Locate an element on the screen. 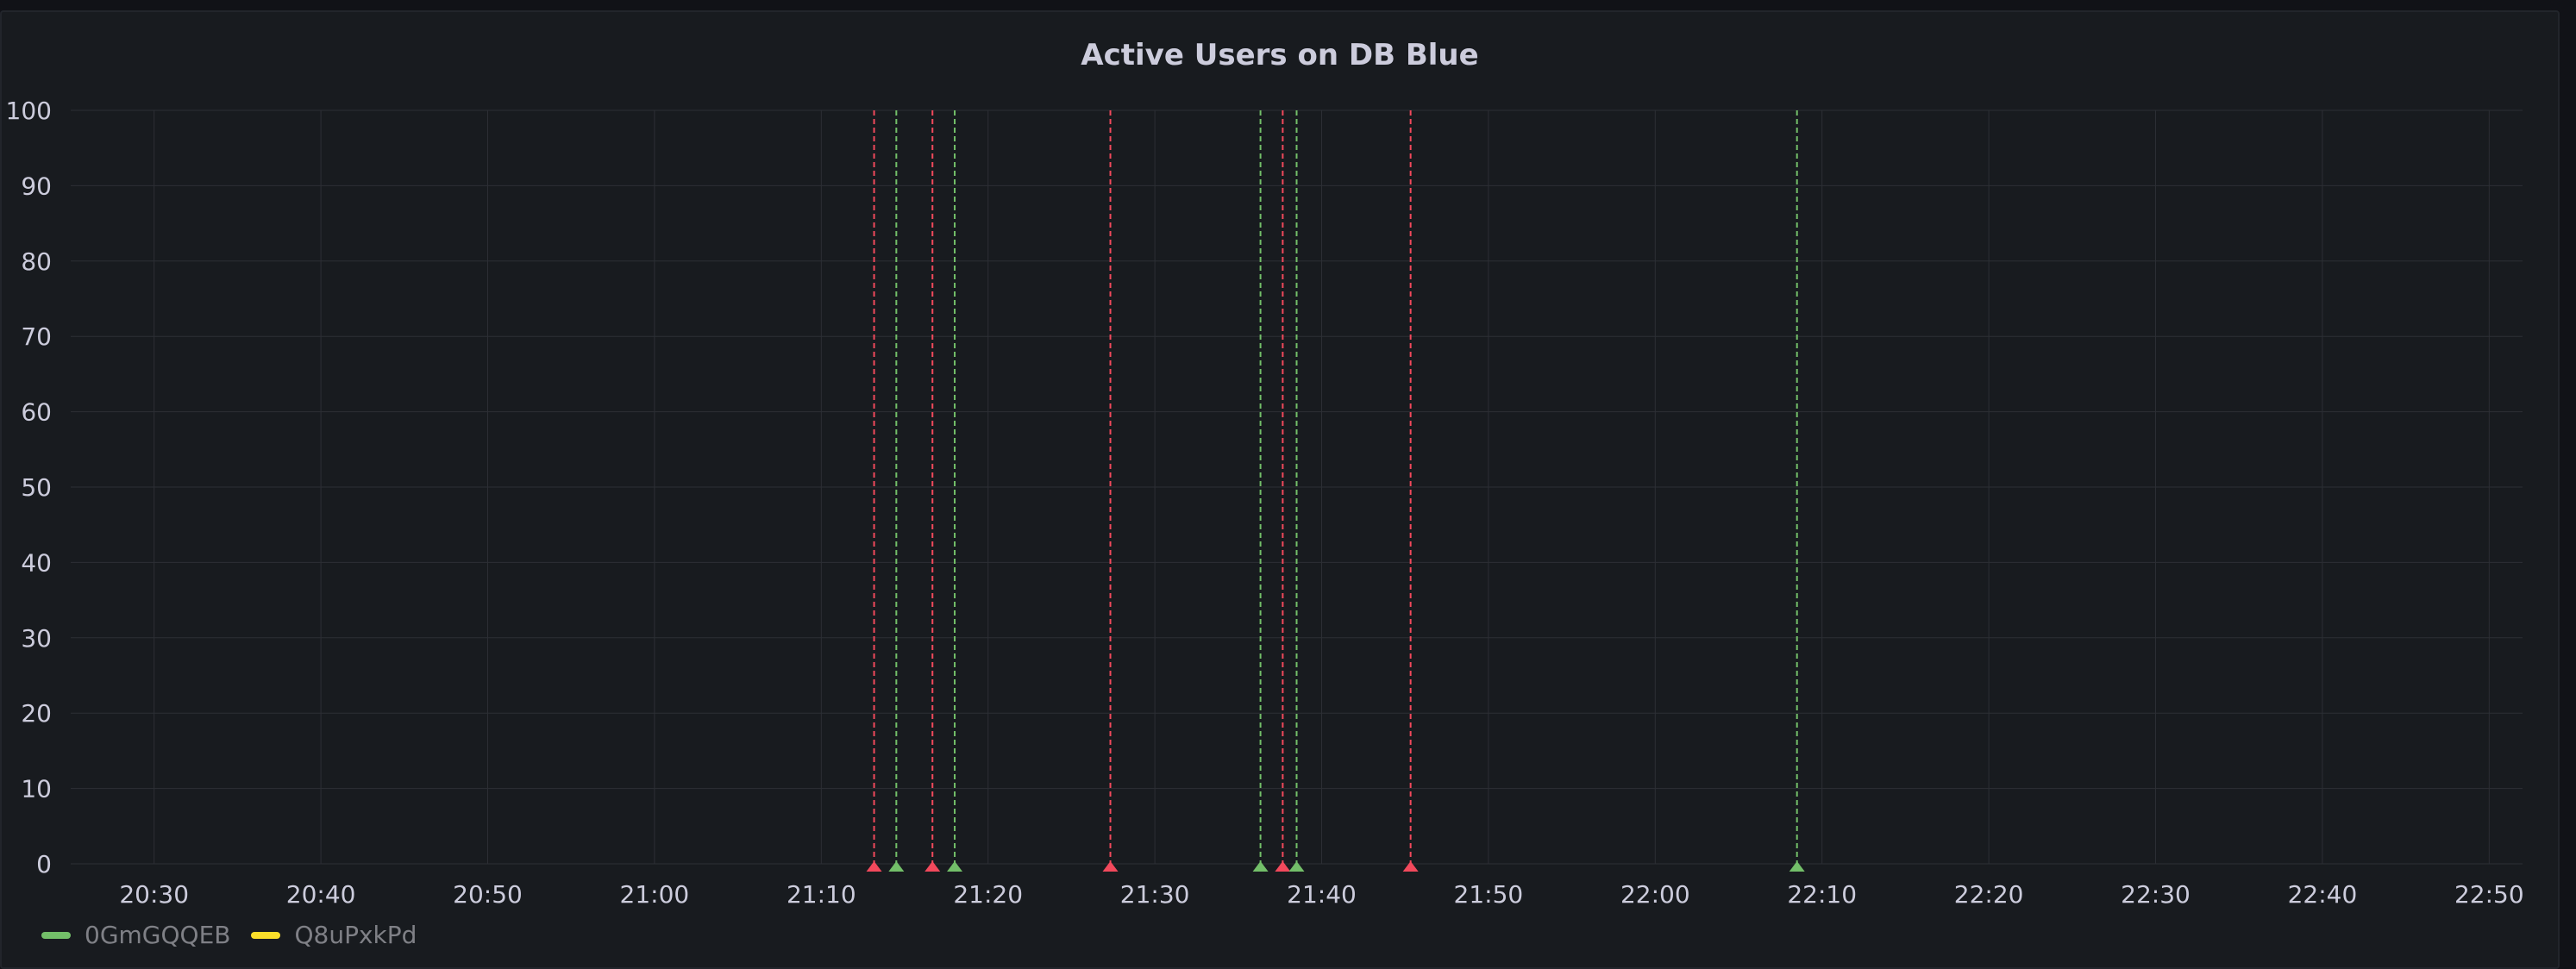 This screenshot has height=969, width=2576. x-tick-label: 22:30 is located at coordinates (2156, 894).